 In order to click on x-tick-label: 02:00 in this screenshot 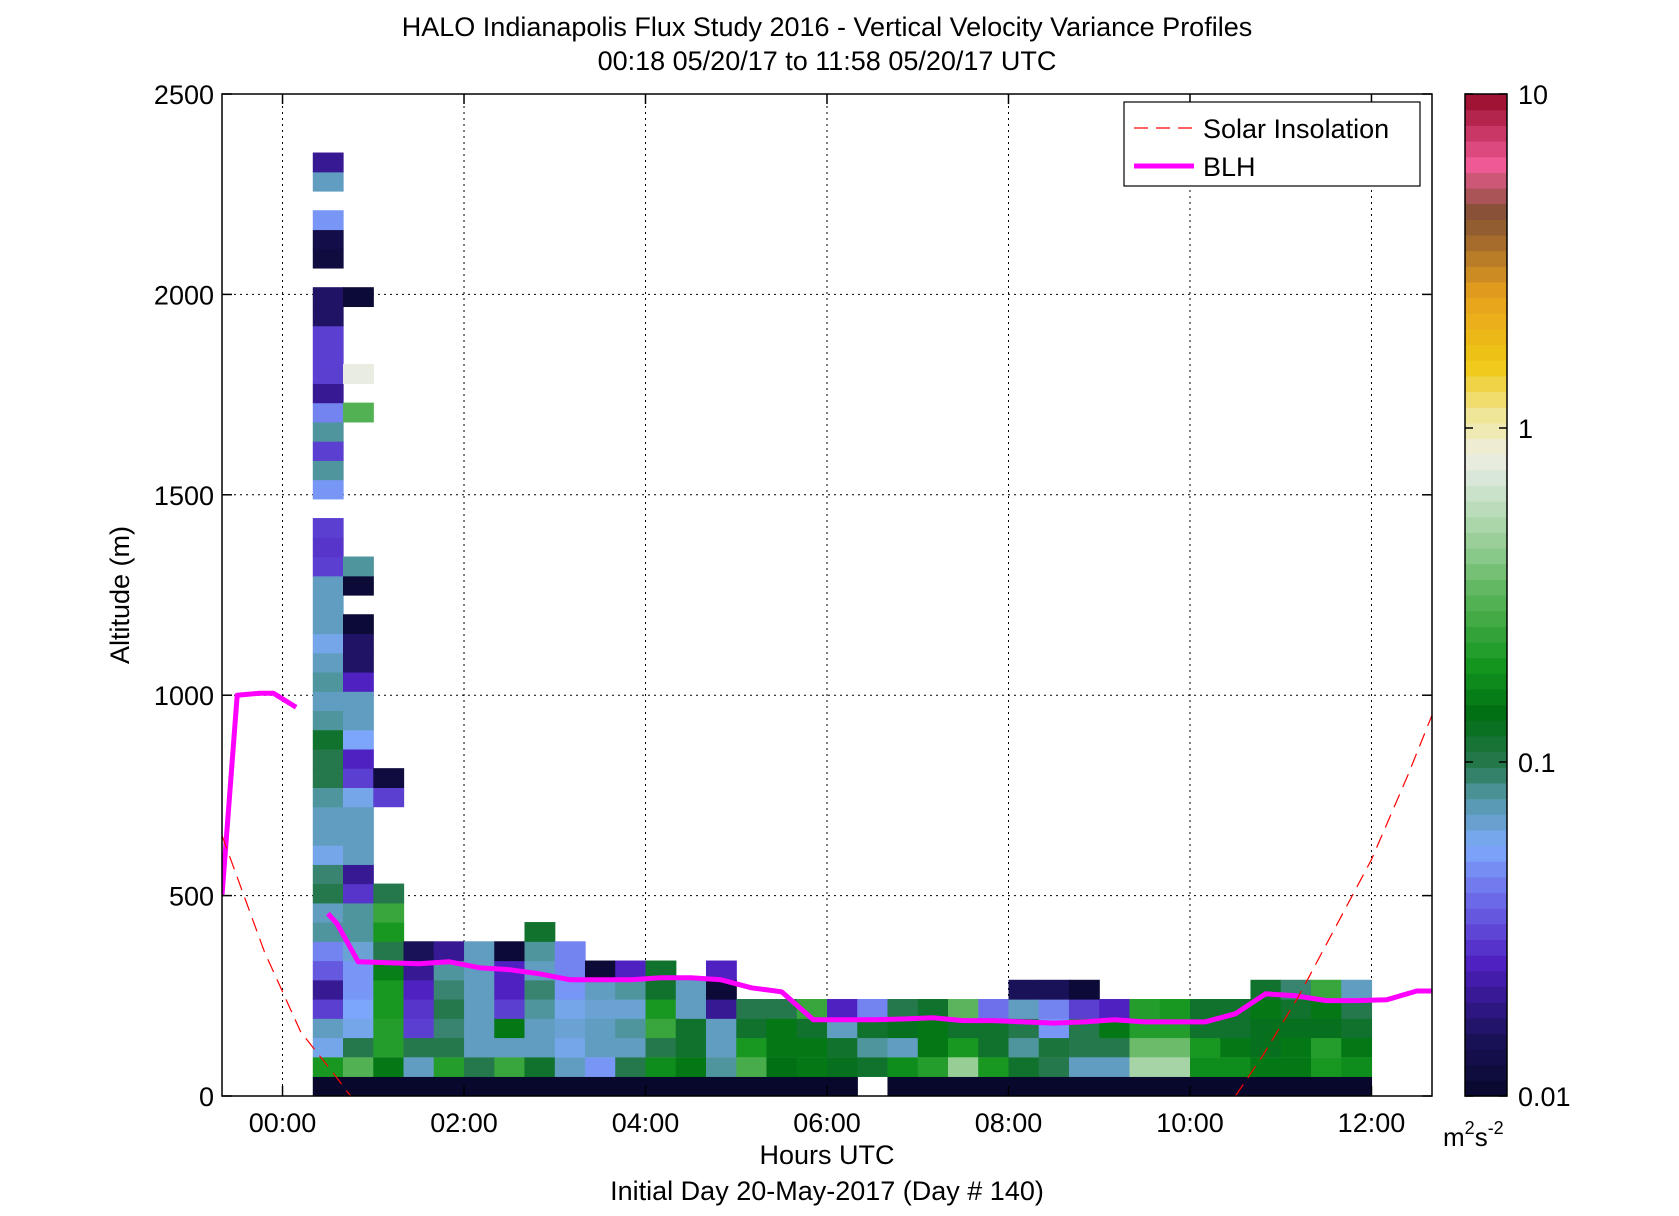, I will do `click(464, 1123)`.